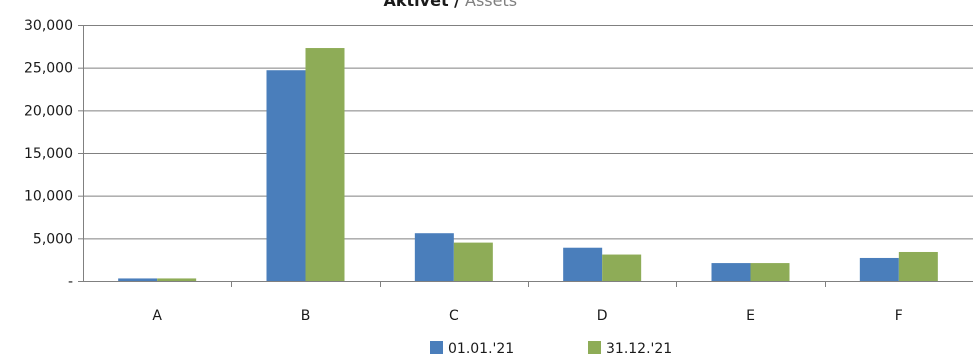  Describe the element at coordinates (48, 69) in the screenshot. I see `y-tick-label: 25,000` at that location.